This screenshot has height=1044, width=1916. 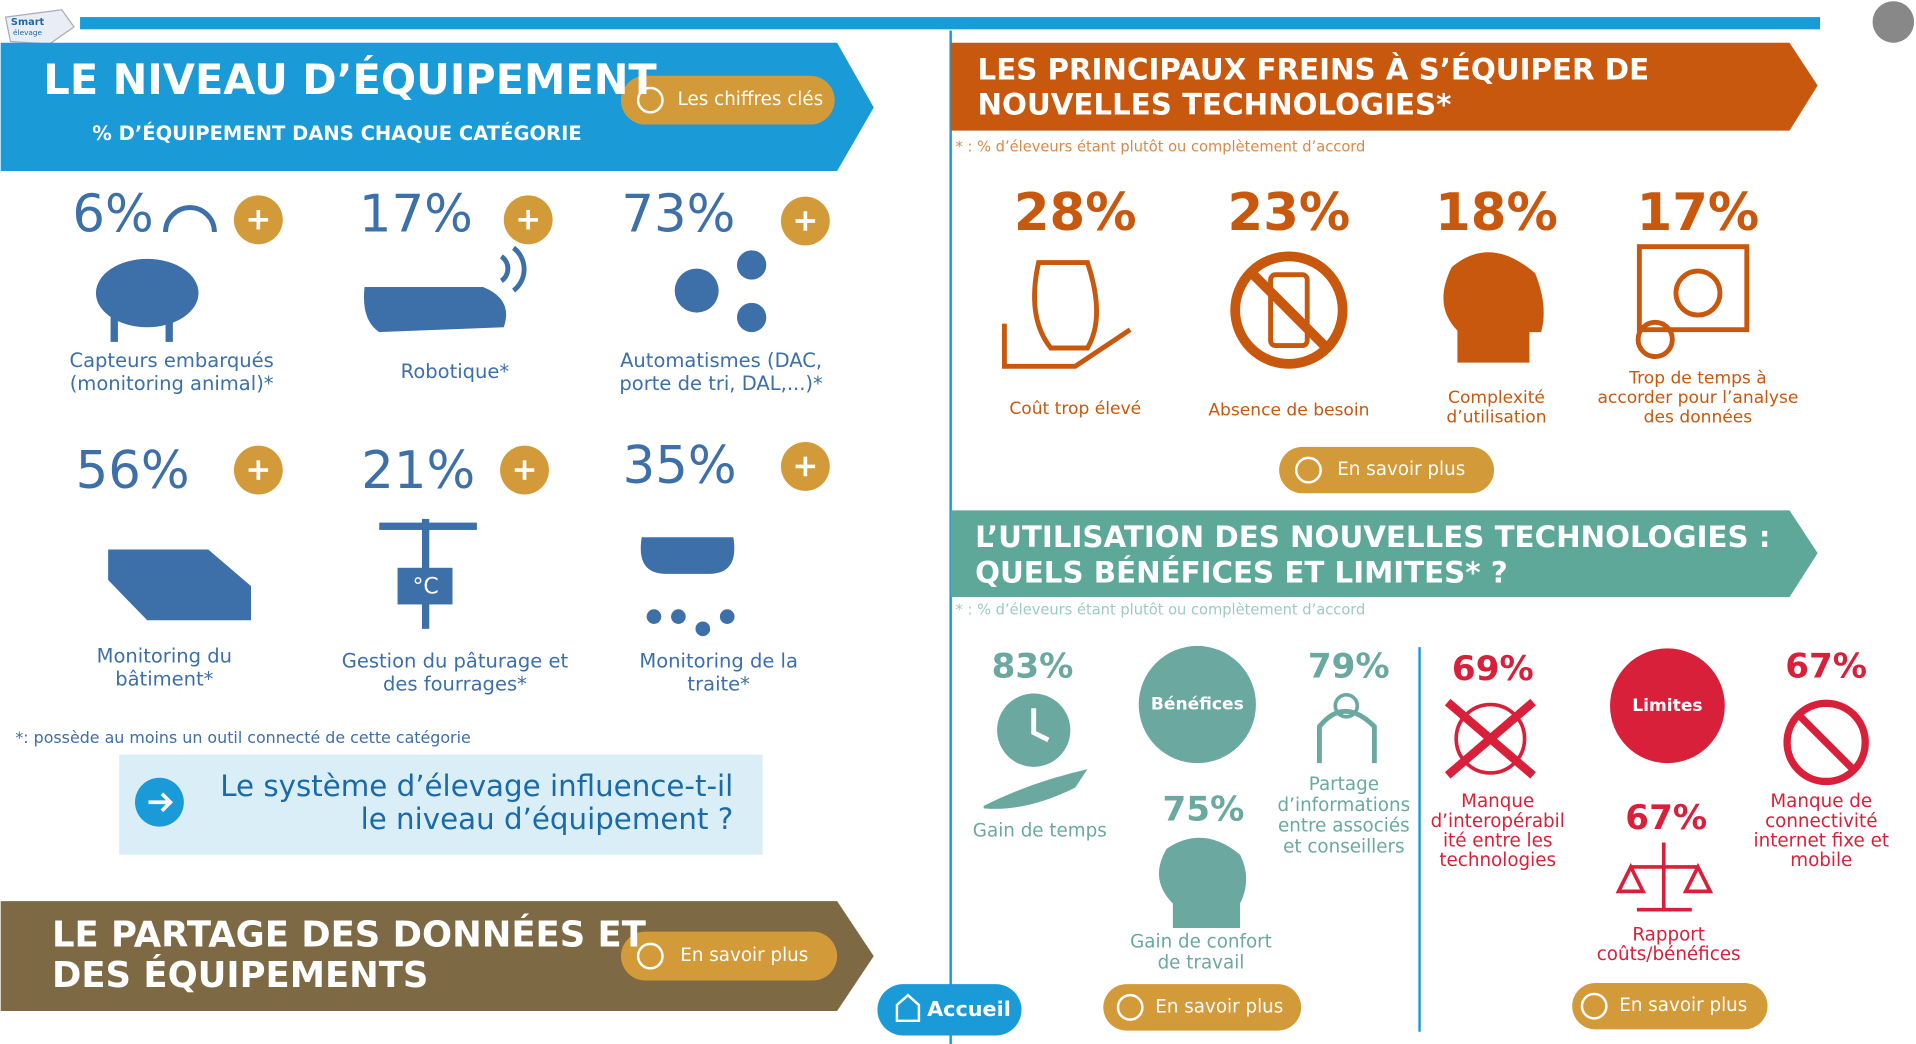 I want to click on item-label: technologies, so click(x=1497, y=860).